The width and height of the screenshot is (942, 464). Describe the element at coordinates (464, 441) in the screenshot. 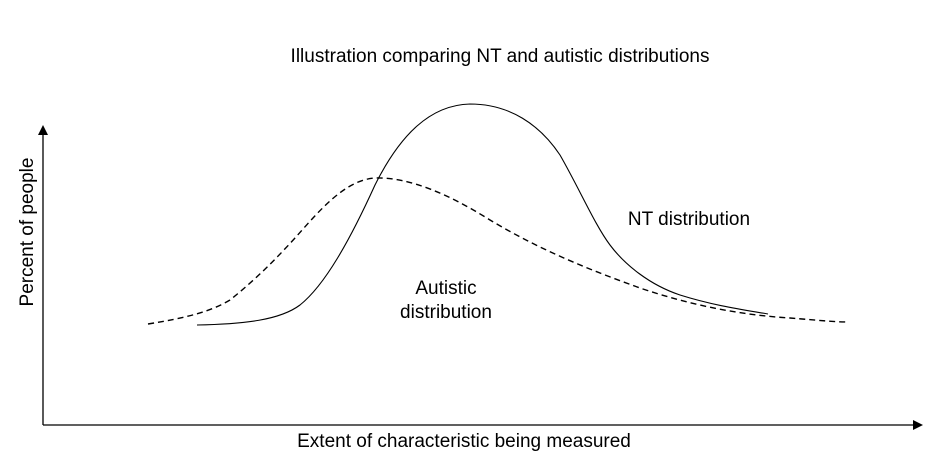

I see `x-axis-label: Extent of characteristic being measured` at that location.